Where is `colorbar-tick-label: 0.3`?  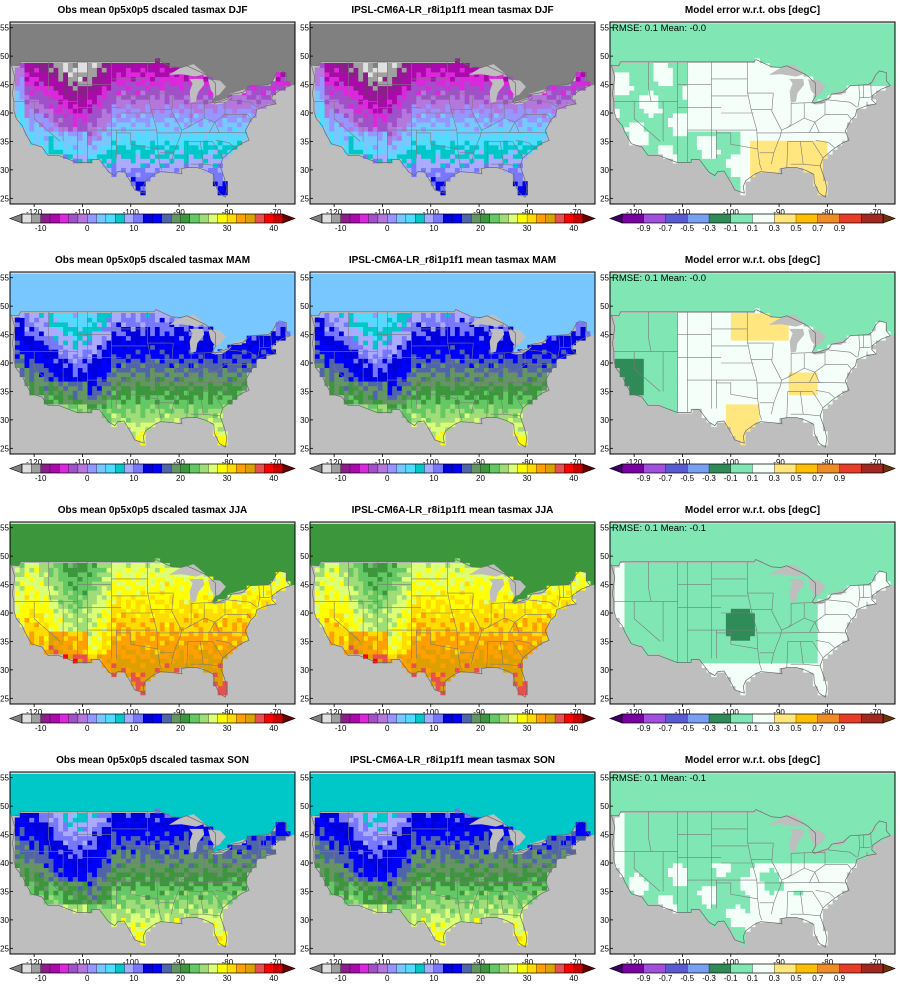
colorbar-tick-label: 0.3 is located at coordinates (775, 728).